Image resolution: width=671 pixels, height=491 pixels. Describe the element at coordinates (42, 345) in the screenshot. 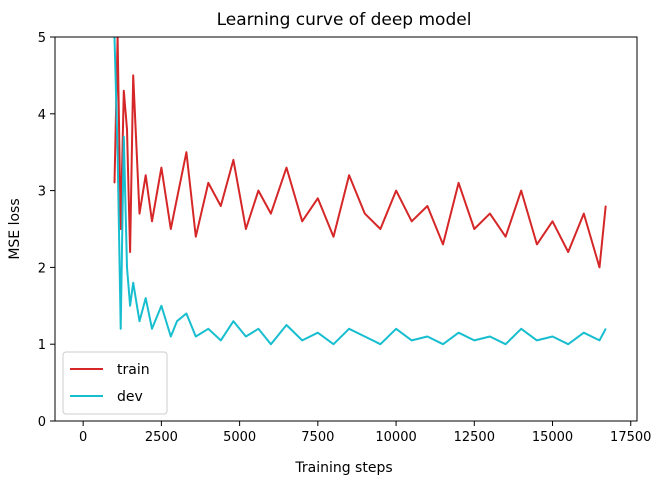

I see `y-tick-label: 1` at that location.